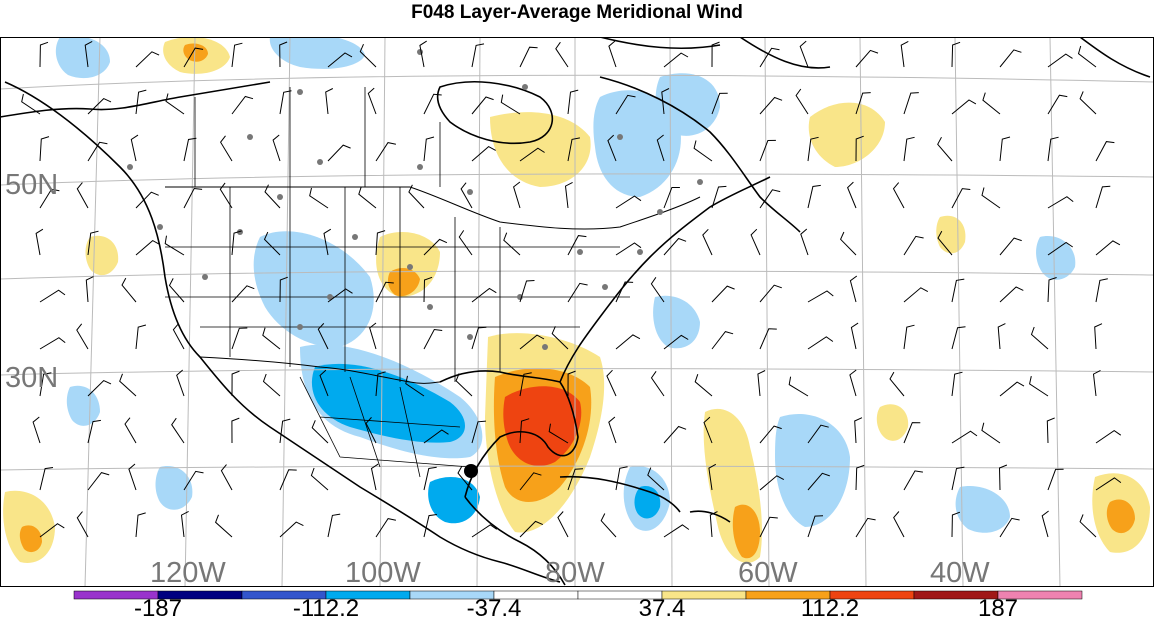 The height and width of the screenshot is (622, 1154). What do you see at coordinates (174, 488) in the screenshot?
I see `negative-anomaly-pacific-s` at bounding box center [174, 488].